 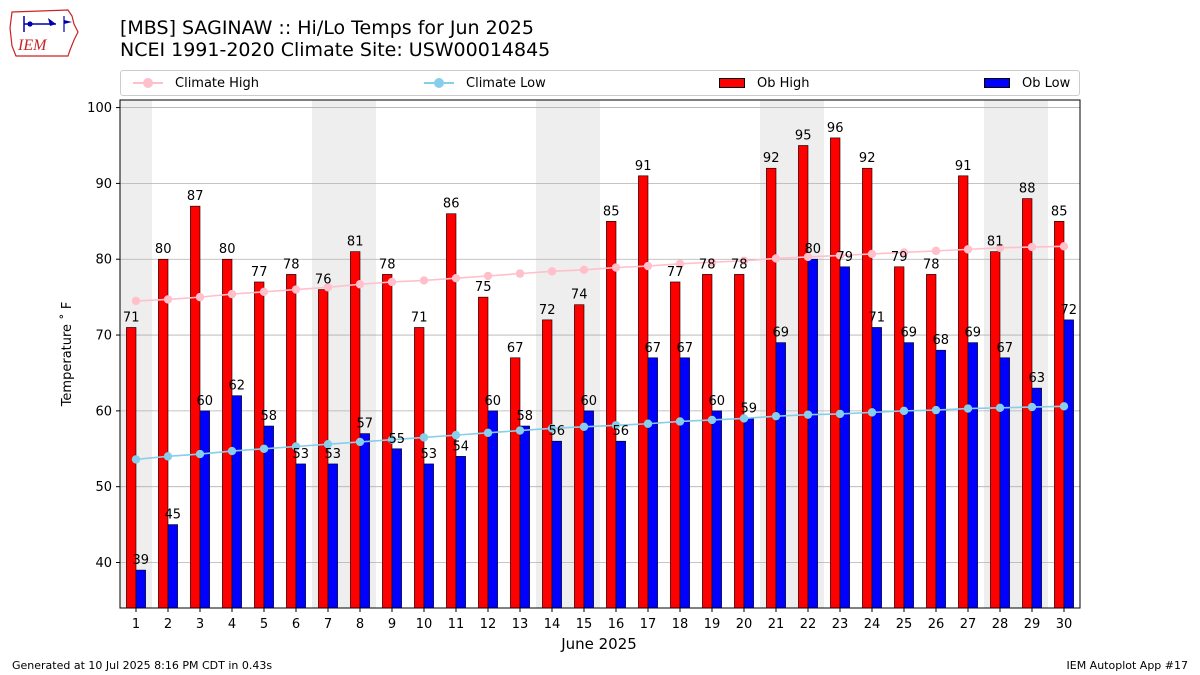 I want to click on y-tick-label: 40, so click(x=103, y=563).